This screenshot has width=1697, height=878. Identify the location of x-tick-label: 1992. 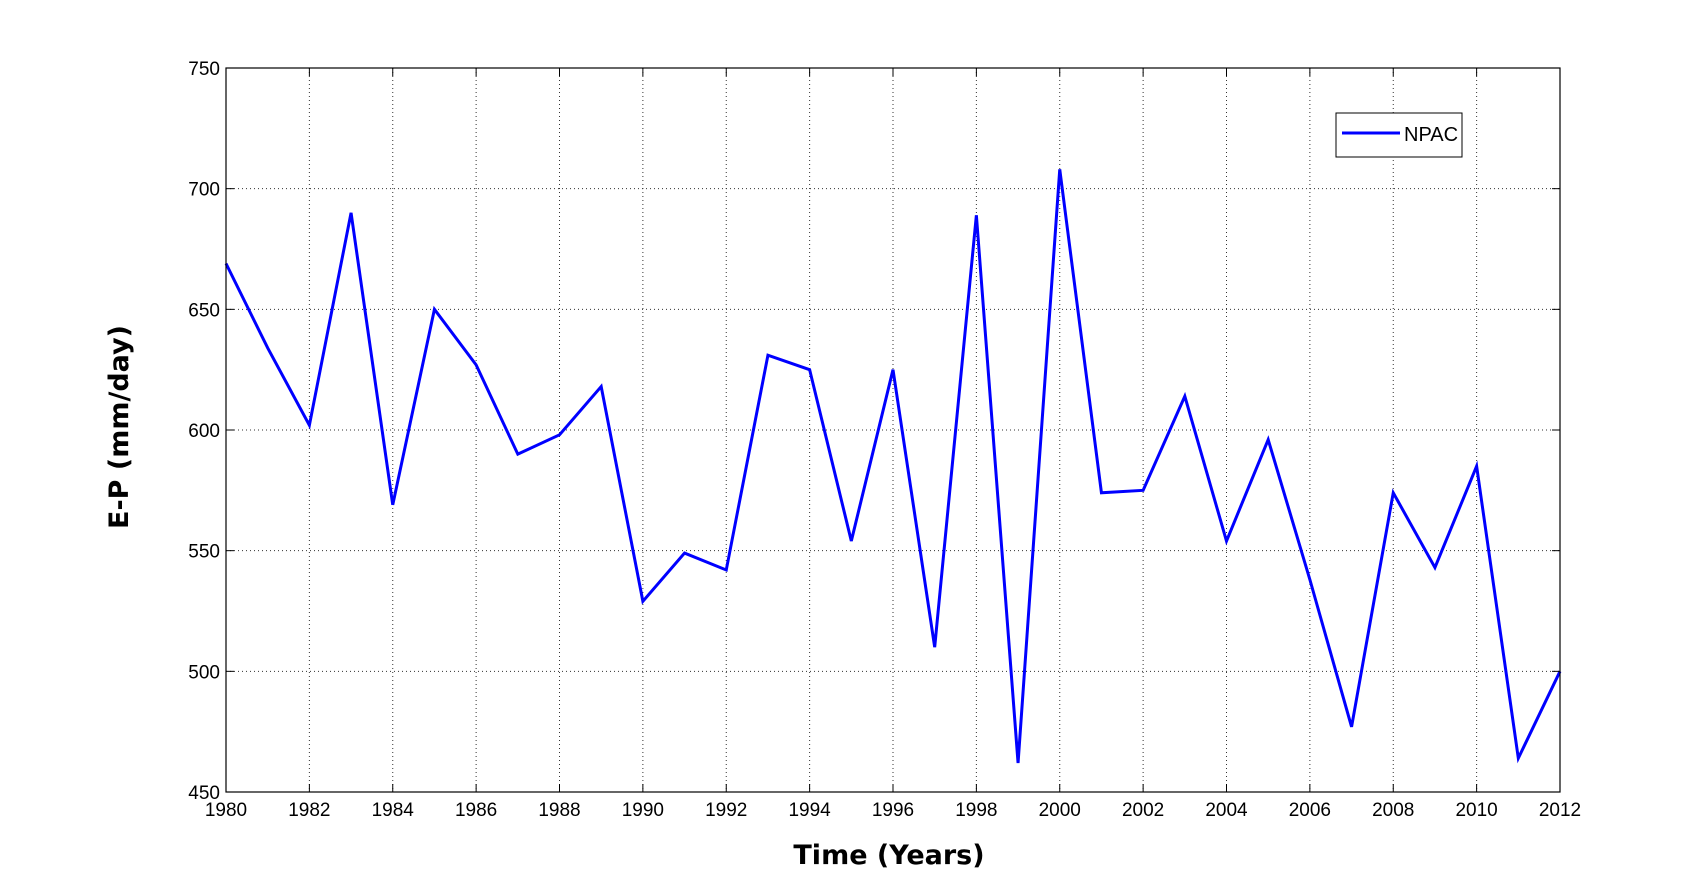
(726, 810).